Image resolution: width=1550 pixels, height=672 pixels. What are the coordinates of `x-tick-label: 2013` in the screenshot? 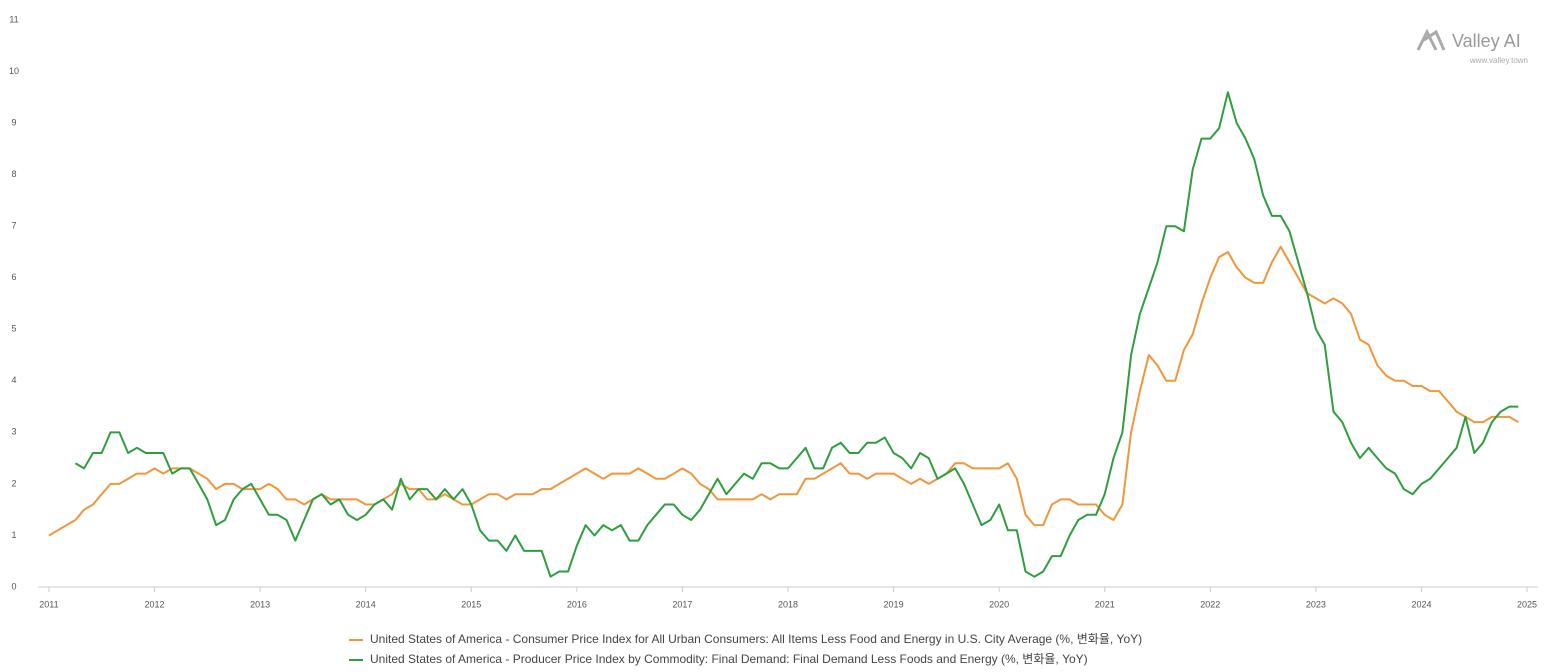 It's located at (260, 604).